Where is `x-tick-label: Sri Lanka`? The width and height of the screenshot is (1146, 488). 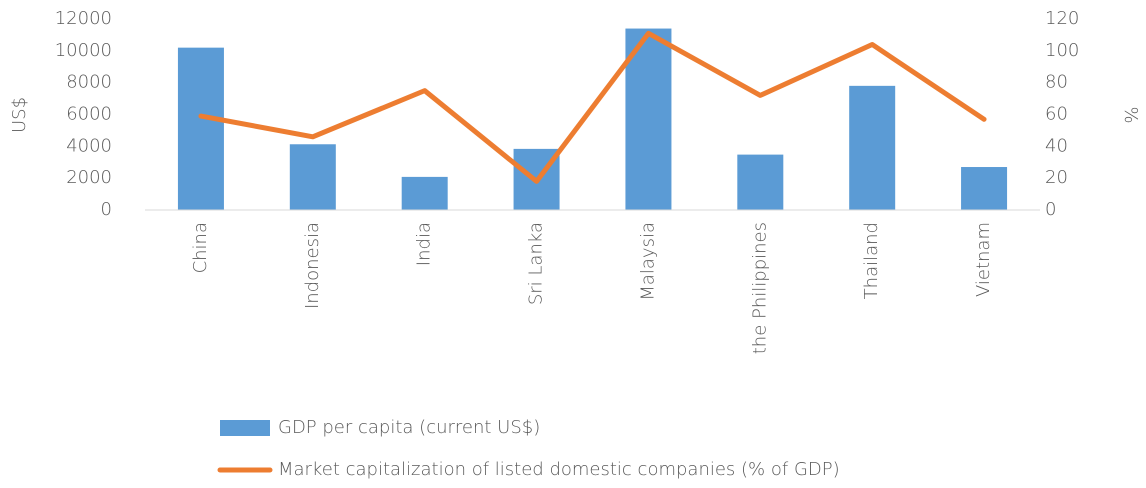 x-tick-label: Sri Lanka is located at coordinates (536, 263).